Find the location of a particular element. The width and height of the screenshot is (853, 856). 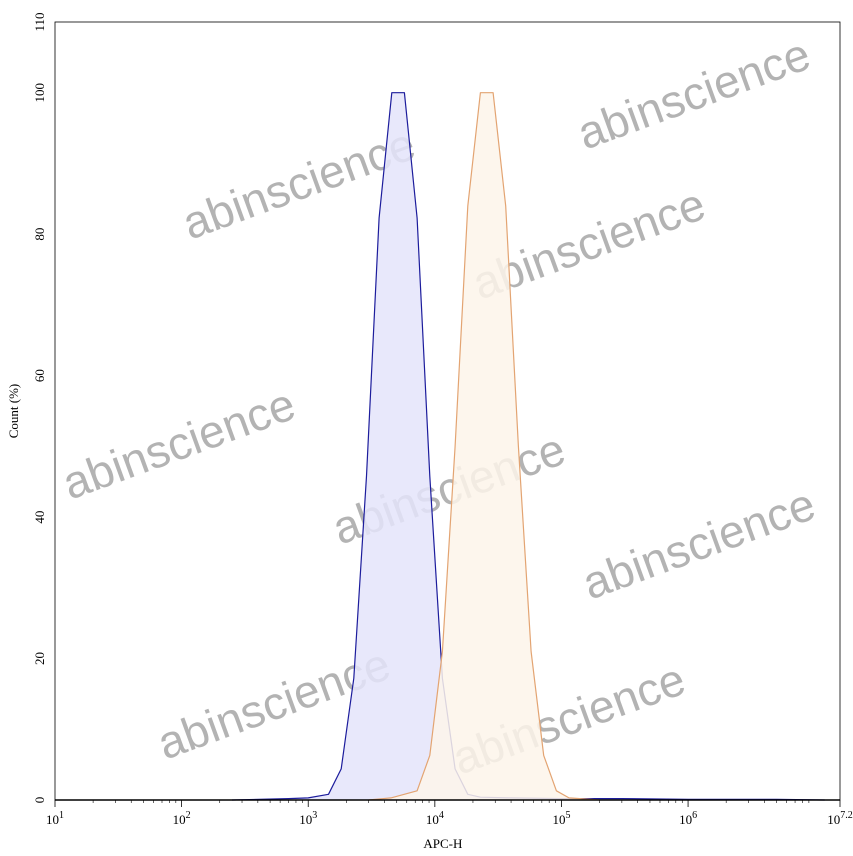

y-tick-label: 40 is located at coordinates (39, 517).